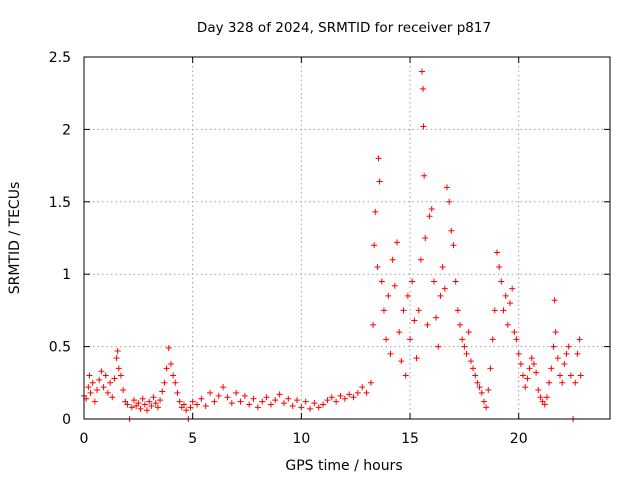  What do you see at coordinates (15, 238) in the screenshot?
I see `y-axis-label: SRMTID / TECUs` at bounding box center [15, 238].